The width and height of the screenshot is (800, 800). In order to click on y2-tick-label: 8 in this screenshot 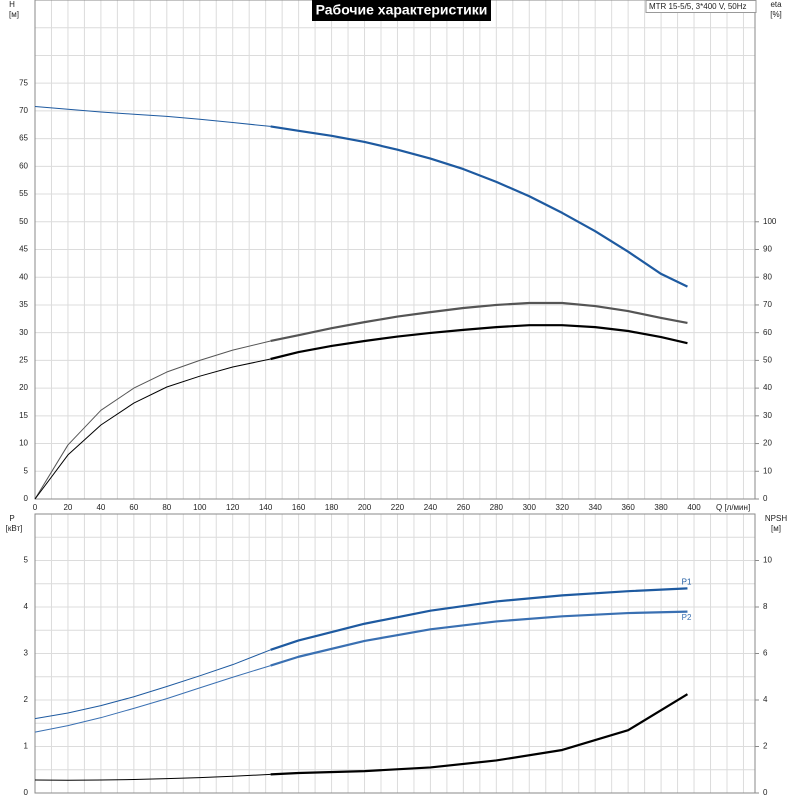, I will do `click(765, 606)`.